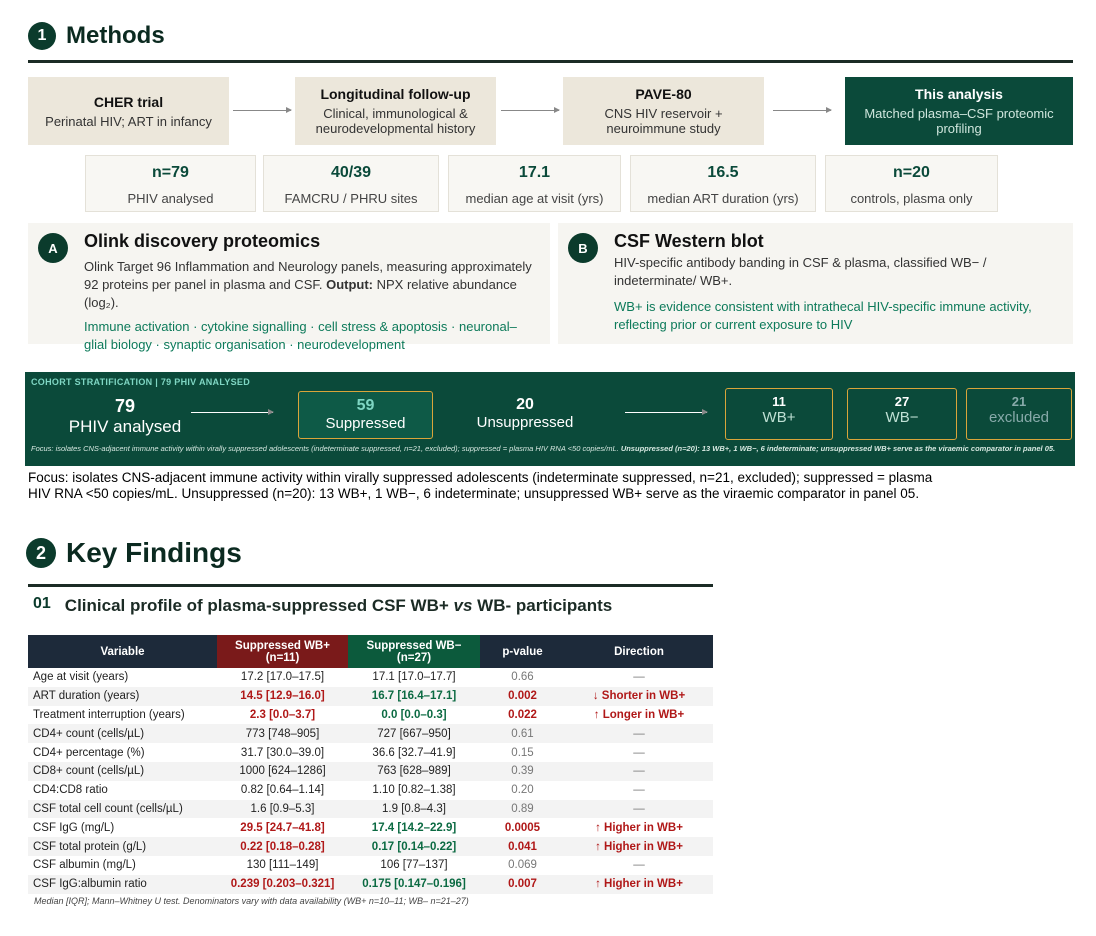 Image resolution: width=1096 pixels, height=936 pixels. I want to click on flow-step: CHER trial Perinatal HIV; ART in infancy, so click(128, 111).